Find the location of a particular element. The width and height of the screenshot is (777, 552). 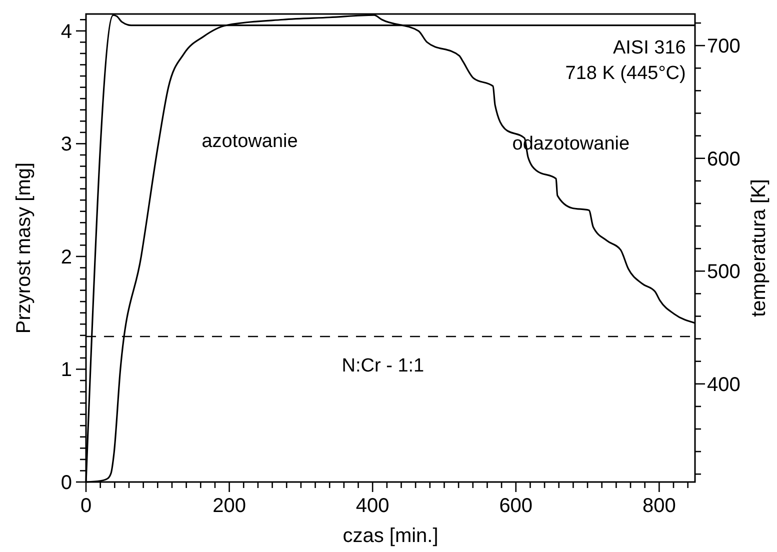

y-tick-label: 4 is located at coordinates (66, 31).